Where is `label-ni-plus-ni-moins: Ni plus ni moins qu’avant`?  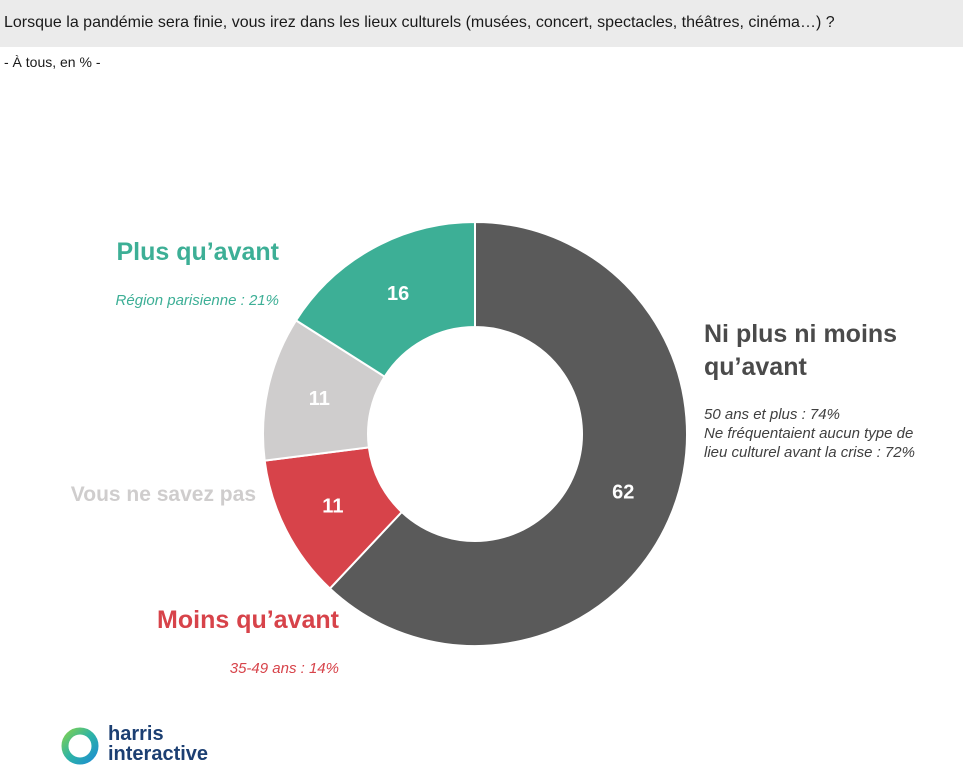 label-ni-plus-ni-moins: Ni plus ni moins qu’avant is located at coordinates (829, 351).